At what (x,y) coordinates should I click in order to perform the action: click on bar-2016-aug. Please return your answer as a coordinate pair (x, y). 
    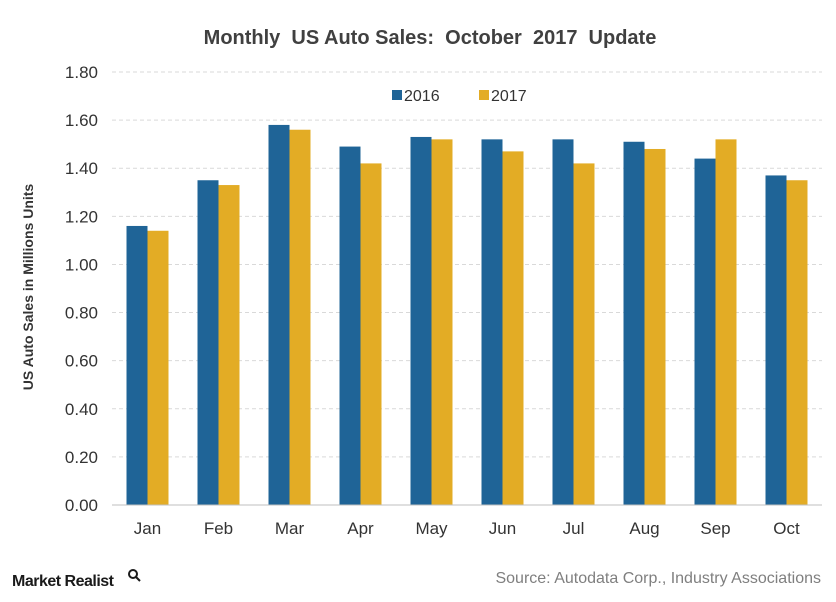
    Looking at the image, I should click on (634, 323).